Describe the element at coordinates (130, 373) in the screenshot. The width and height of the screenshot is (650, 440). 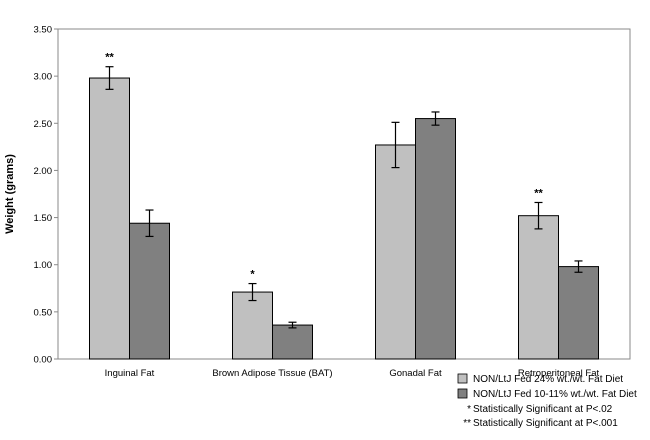
I see `x-category-label: Inguinal Fat` at that location.